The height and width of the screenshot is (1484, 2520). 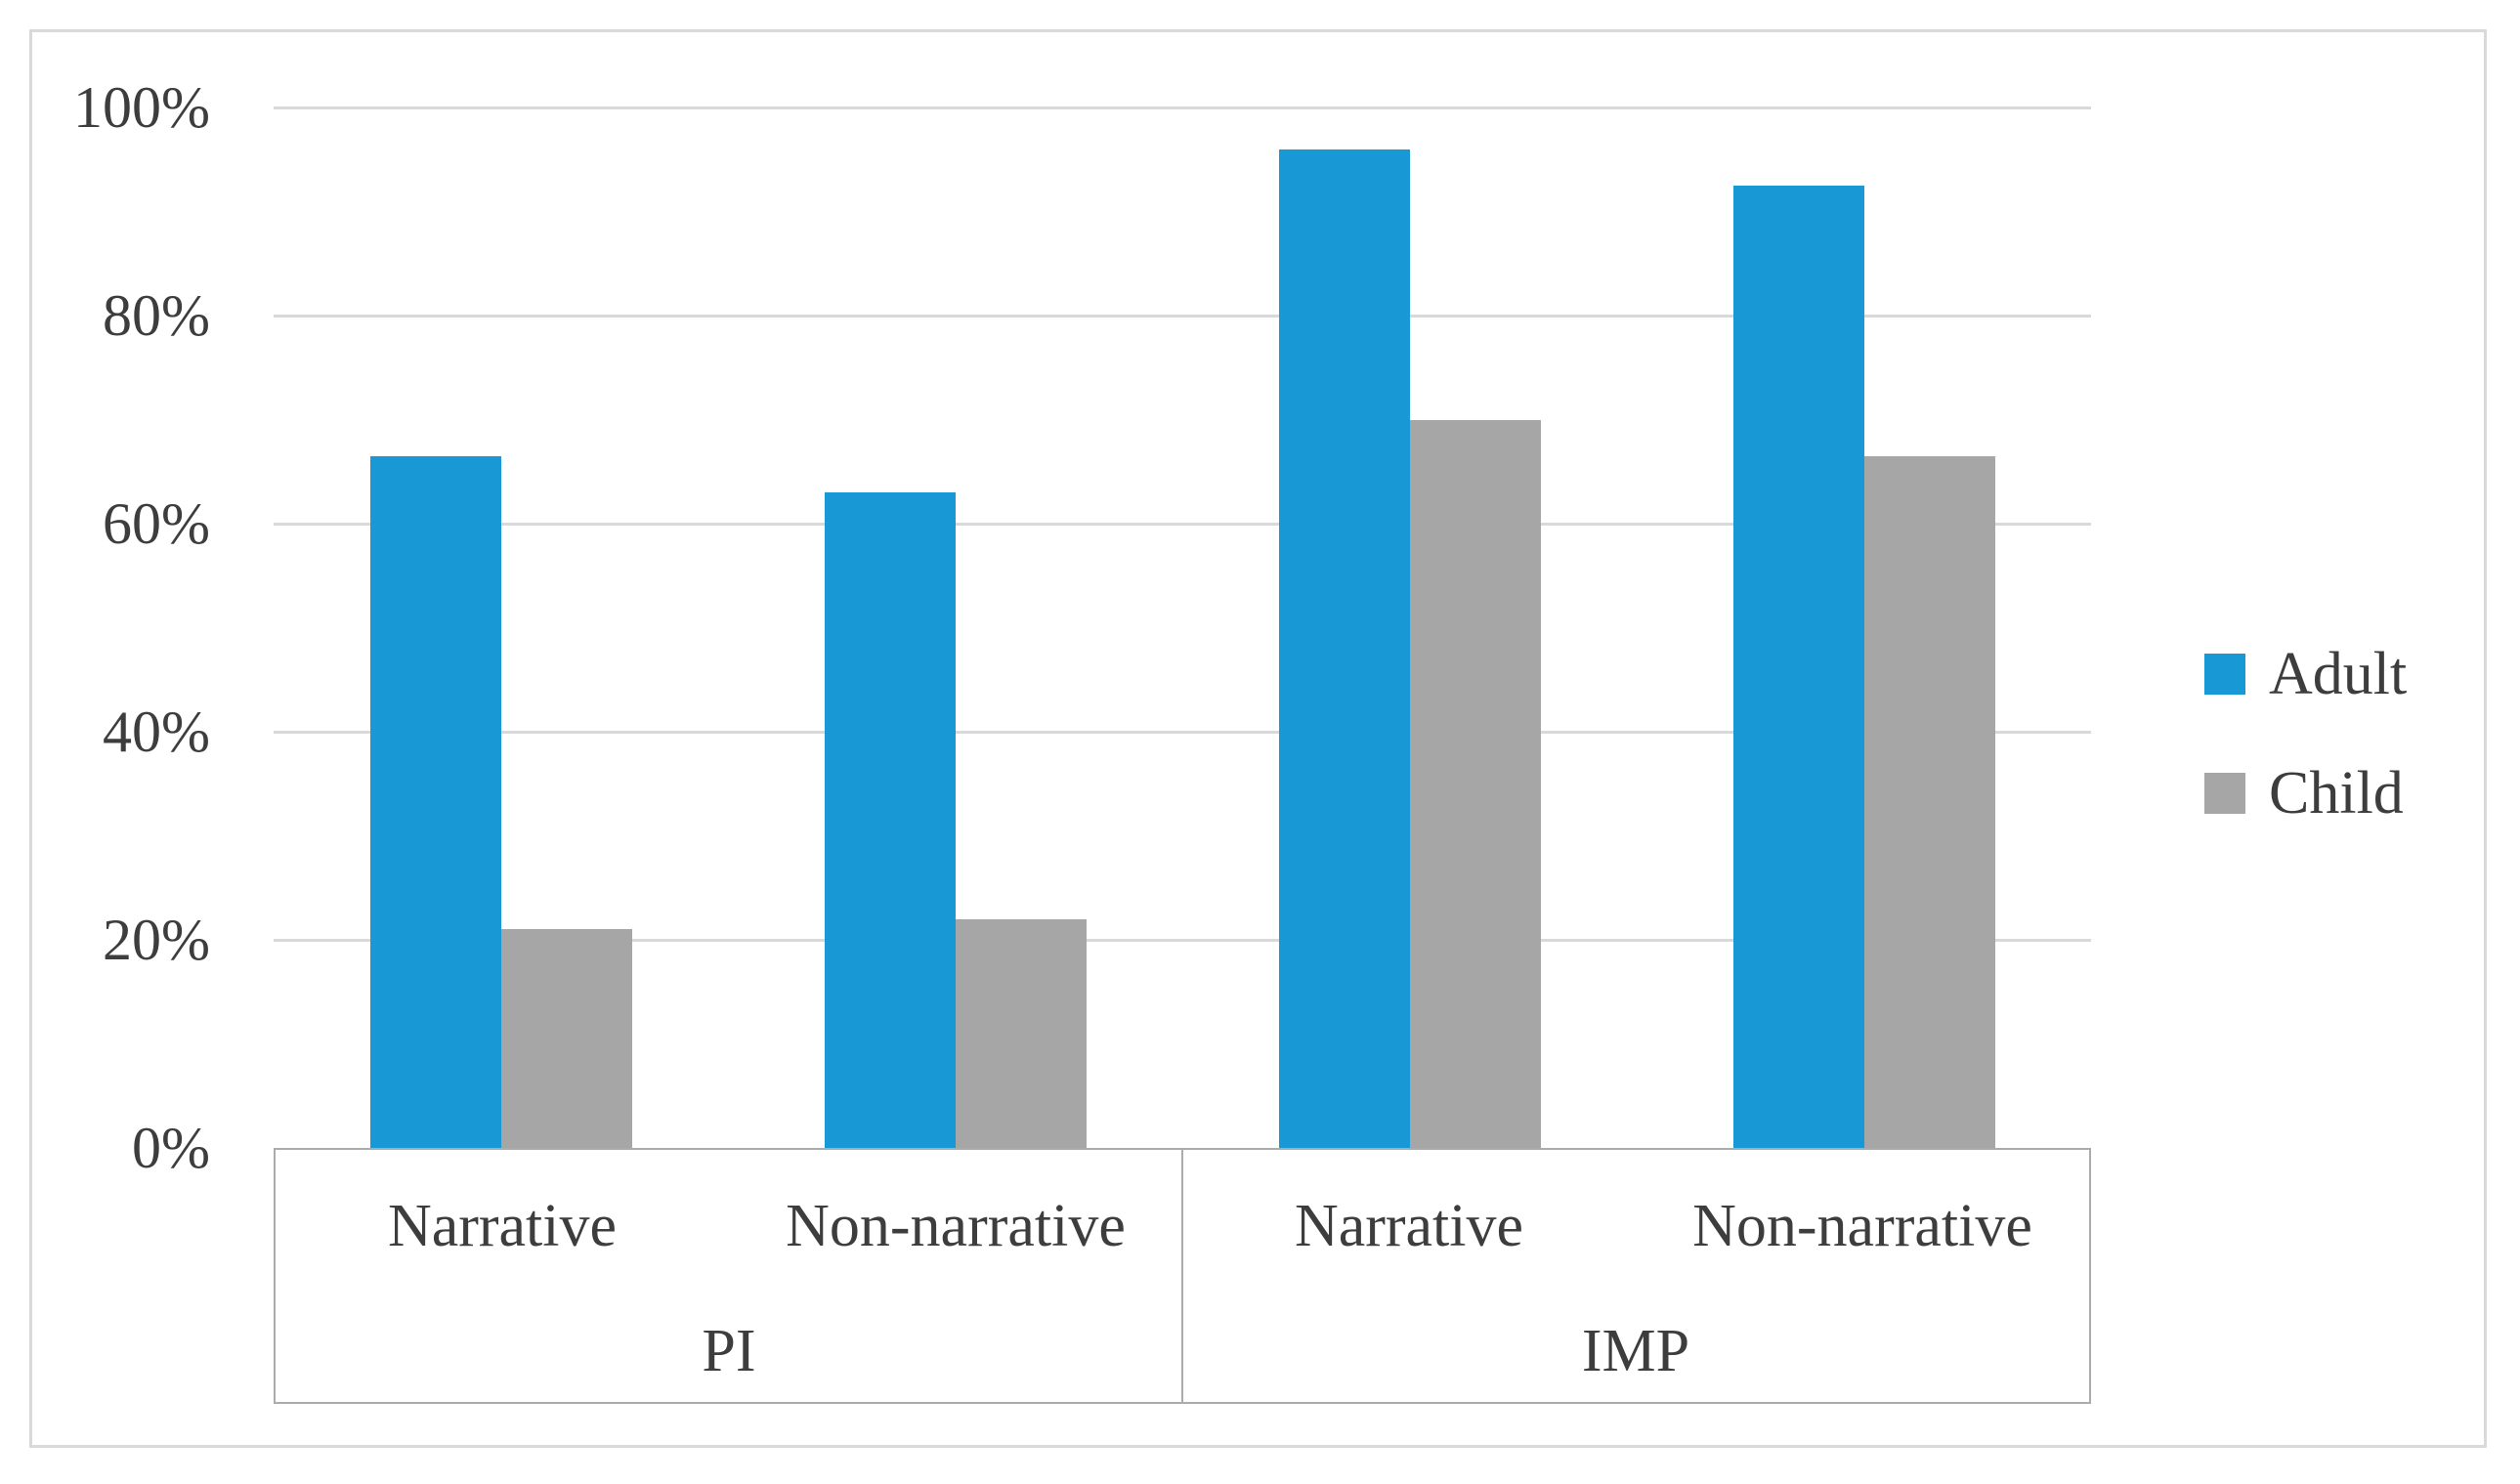 What do you see at coordinates (1021, 1033) in the screenshot?
I see `bar-child-pi-non-narrative` at bounding box center [1021, 1033].